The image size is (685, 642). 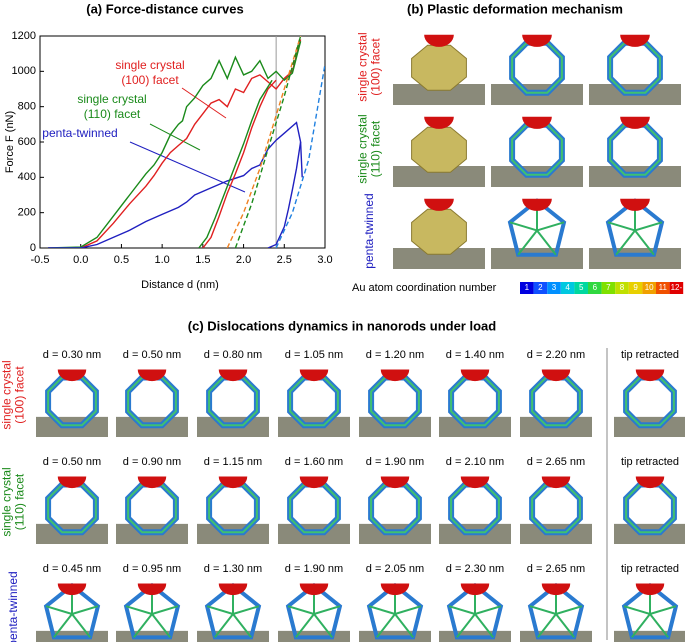 What do you see at coordinates (24, 36) in the screenshot?
I see `y-tick-label: 1200` at bounding box center [24, 36].